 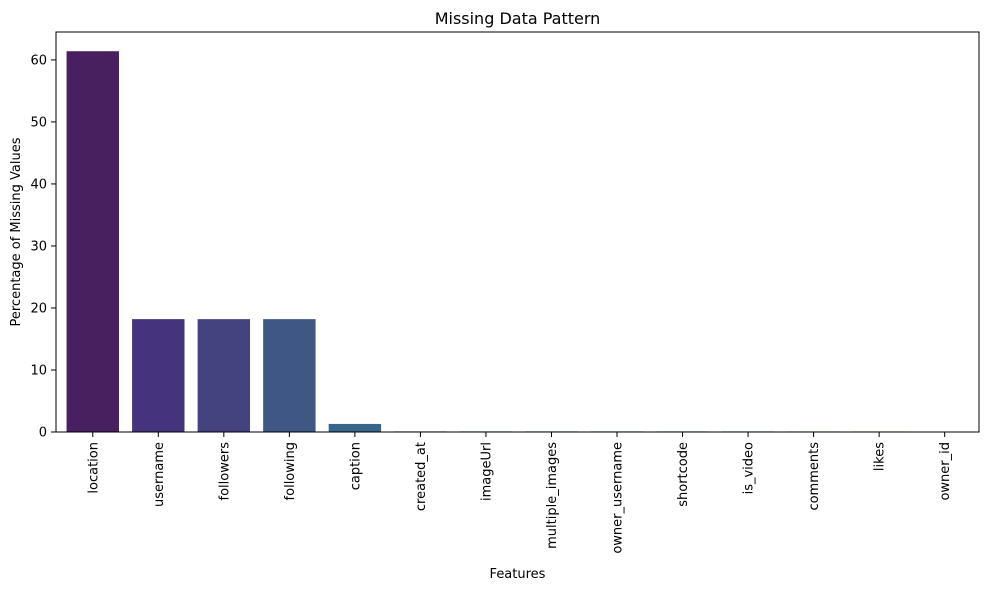 What do you see at coordinates (552, 495) in the screenshot?
I see `x-tick-label: multiple_images` at bounding box center [552, 495].